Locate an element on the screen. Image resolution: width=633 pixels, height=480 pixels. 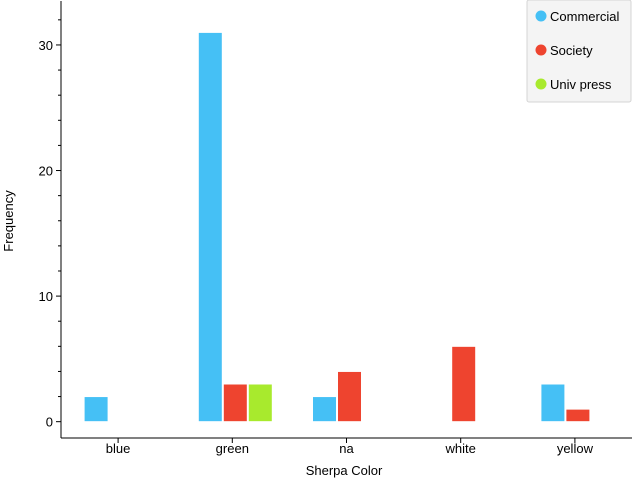
x-axis-title: Sherpa Color is located at coordinates (344, 470).